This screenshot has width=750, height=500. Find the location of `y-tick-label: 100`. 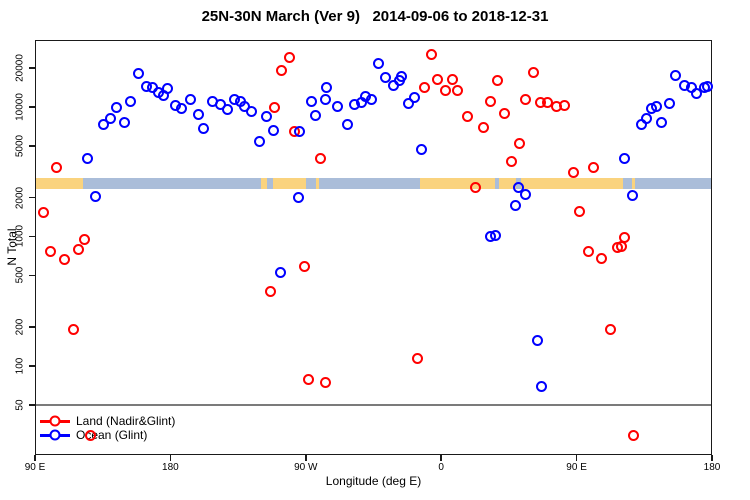

y-tick-label: 100 is located at coordinates (20, 366).